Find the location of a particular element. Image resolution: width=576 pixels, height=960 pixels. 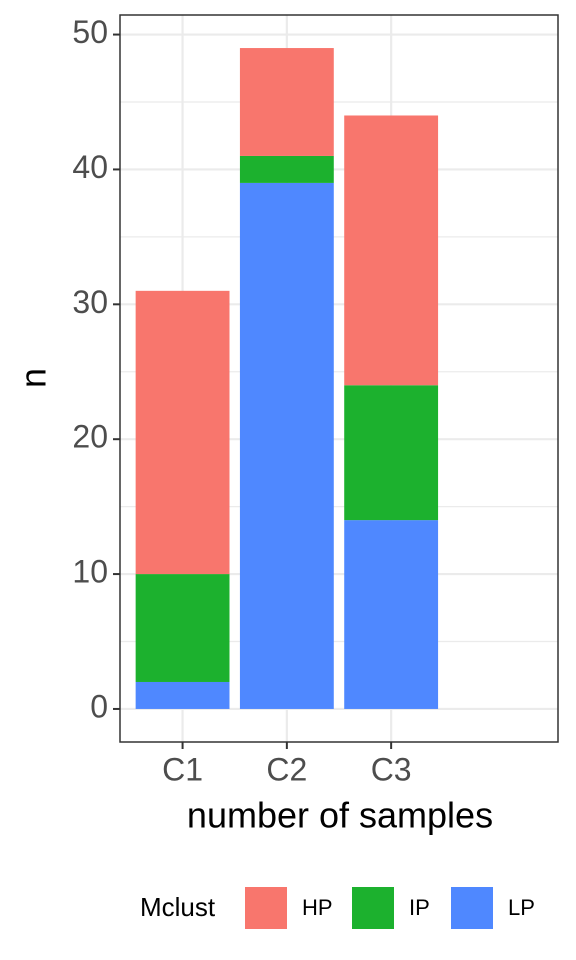

x-tick-label: C1 is located at coordinates (182, 769).